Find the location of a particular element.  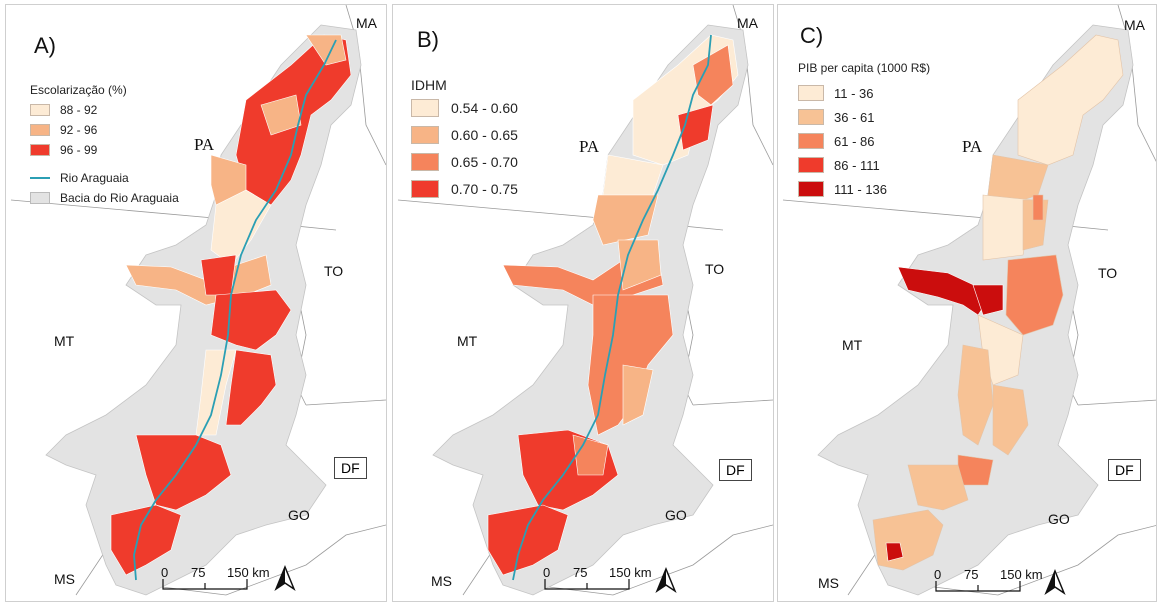

legend-label: 0.70 - 0.75 is located at coordinates (484, 189).